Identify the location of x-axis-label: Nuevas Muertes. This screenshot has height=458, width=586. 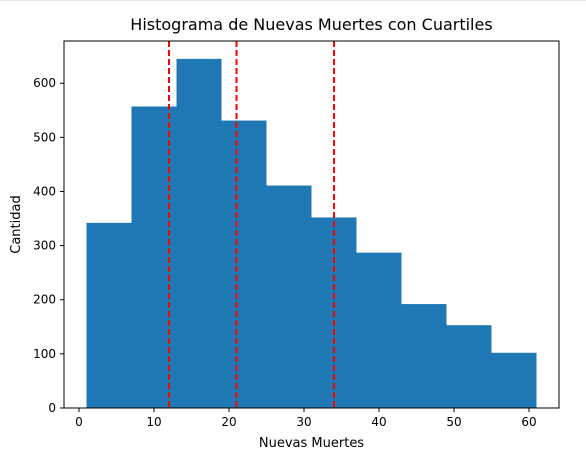
(311, 443).